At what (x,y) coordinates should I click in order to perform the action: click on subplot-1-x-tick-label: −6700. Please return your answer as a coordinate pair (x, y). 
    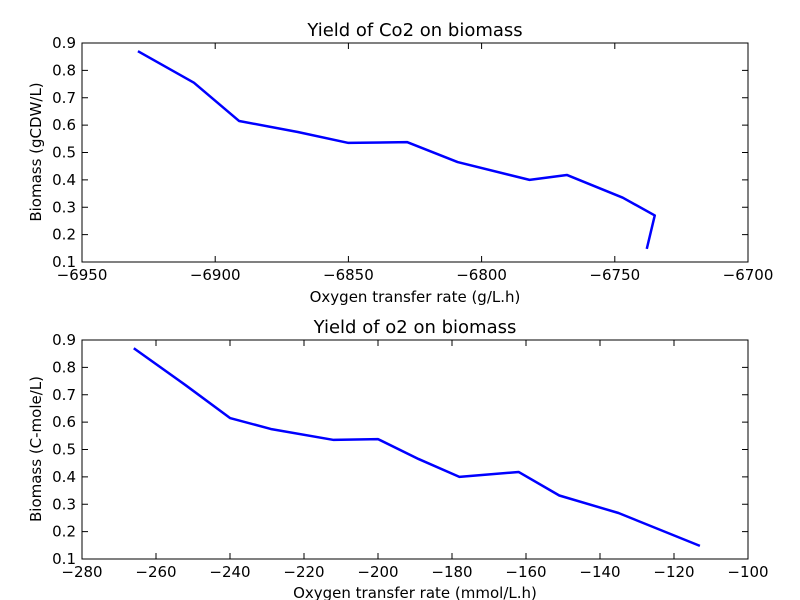
    Looking at the image, I should click on (748, 275).